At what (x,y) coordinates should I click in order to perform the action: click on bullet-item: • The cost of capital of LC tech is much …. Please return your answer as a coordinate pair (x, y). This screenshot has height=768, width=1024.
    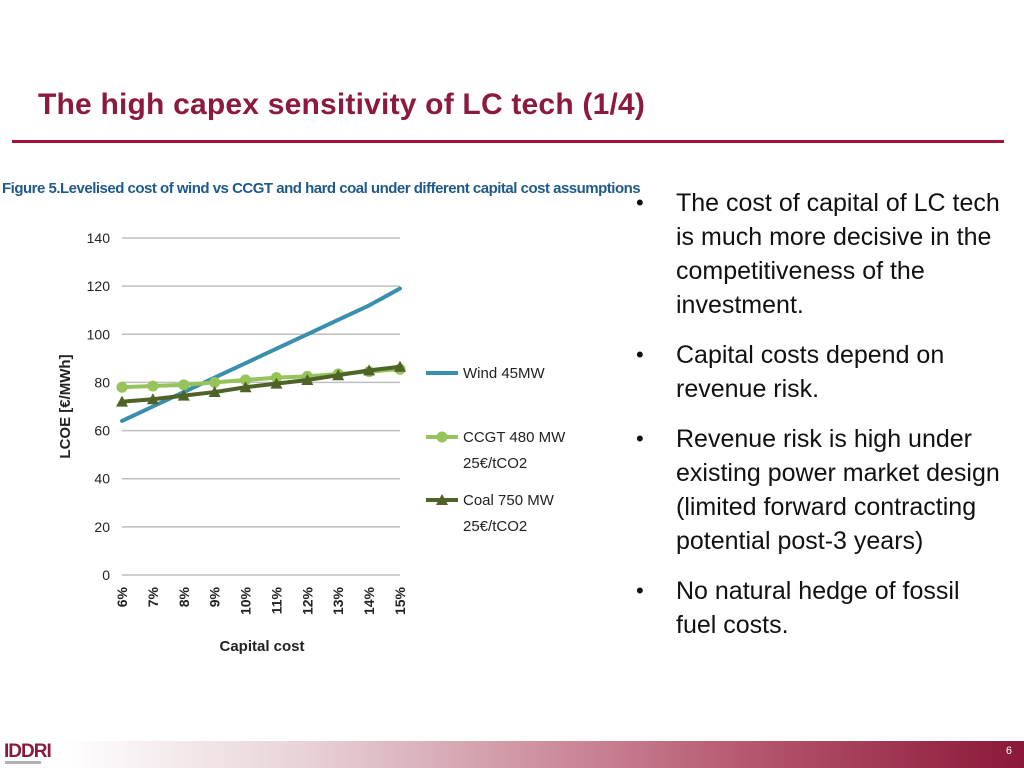
    Looking at the image, I should click on (819, 254).